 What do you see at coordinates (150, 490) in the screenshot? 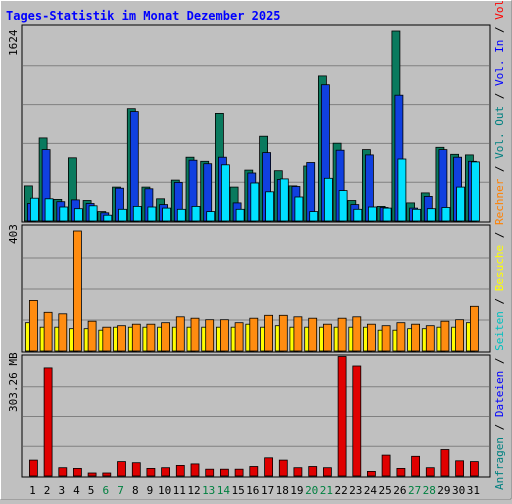
I see `x-tick-label-day-9: 9` at bounding box center [150, 490].